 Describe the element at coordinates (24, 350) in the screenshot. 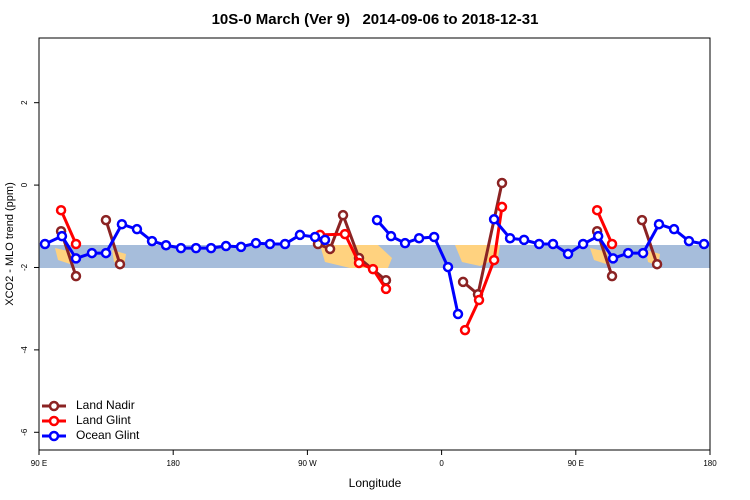

I see `y-tick-label: -4` at that location.